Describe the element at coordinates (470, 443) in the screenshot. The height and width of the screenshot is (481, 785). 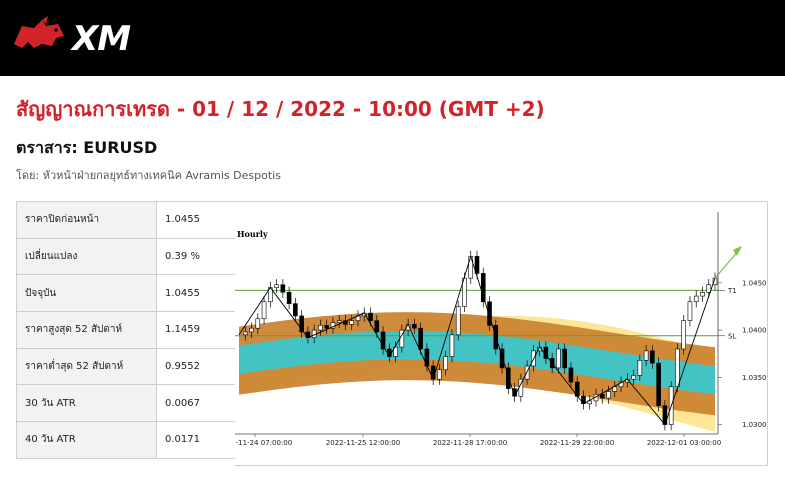
I see `x-tick-label: 2022-11-28 17:00:00` at that location.